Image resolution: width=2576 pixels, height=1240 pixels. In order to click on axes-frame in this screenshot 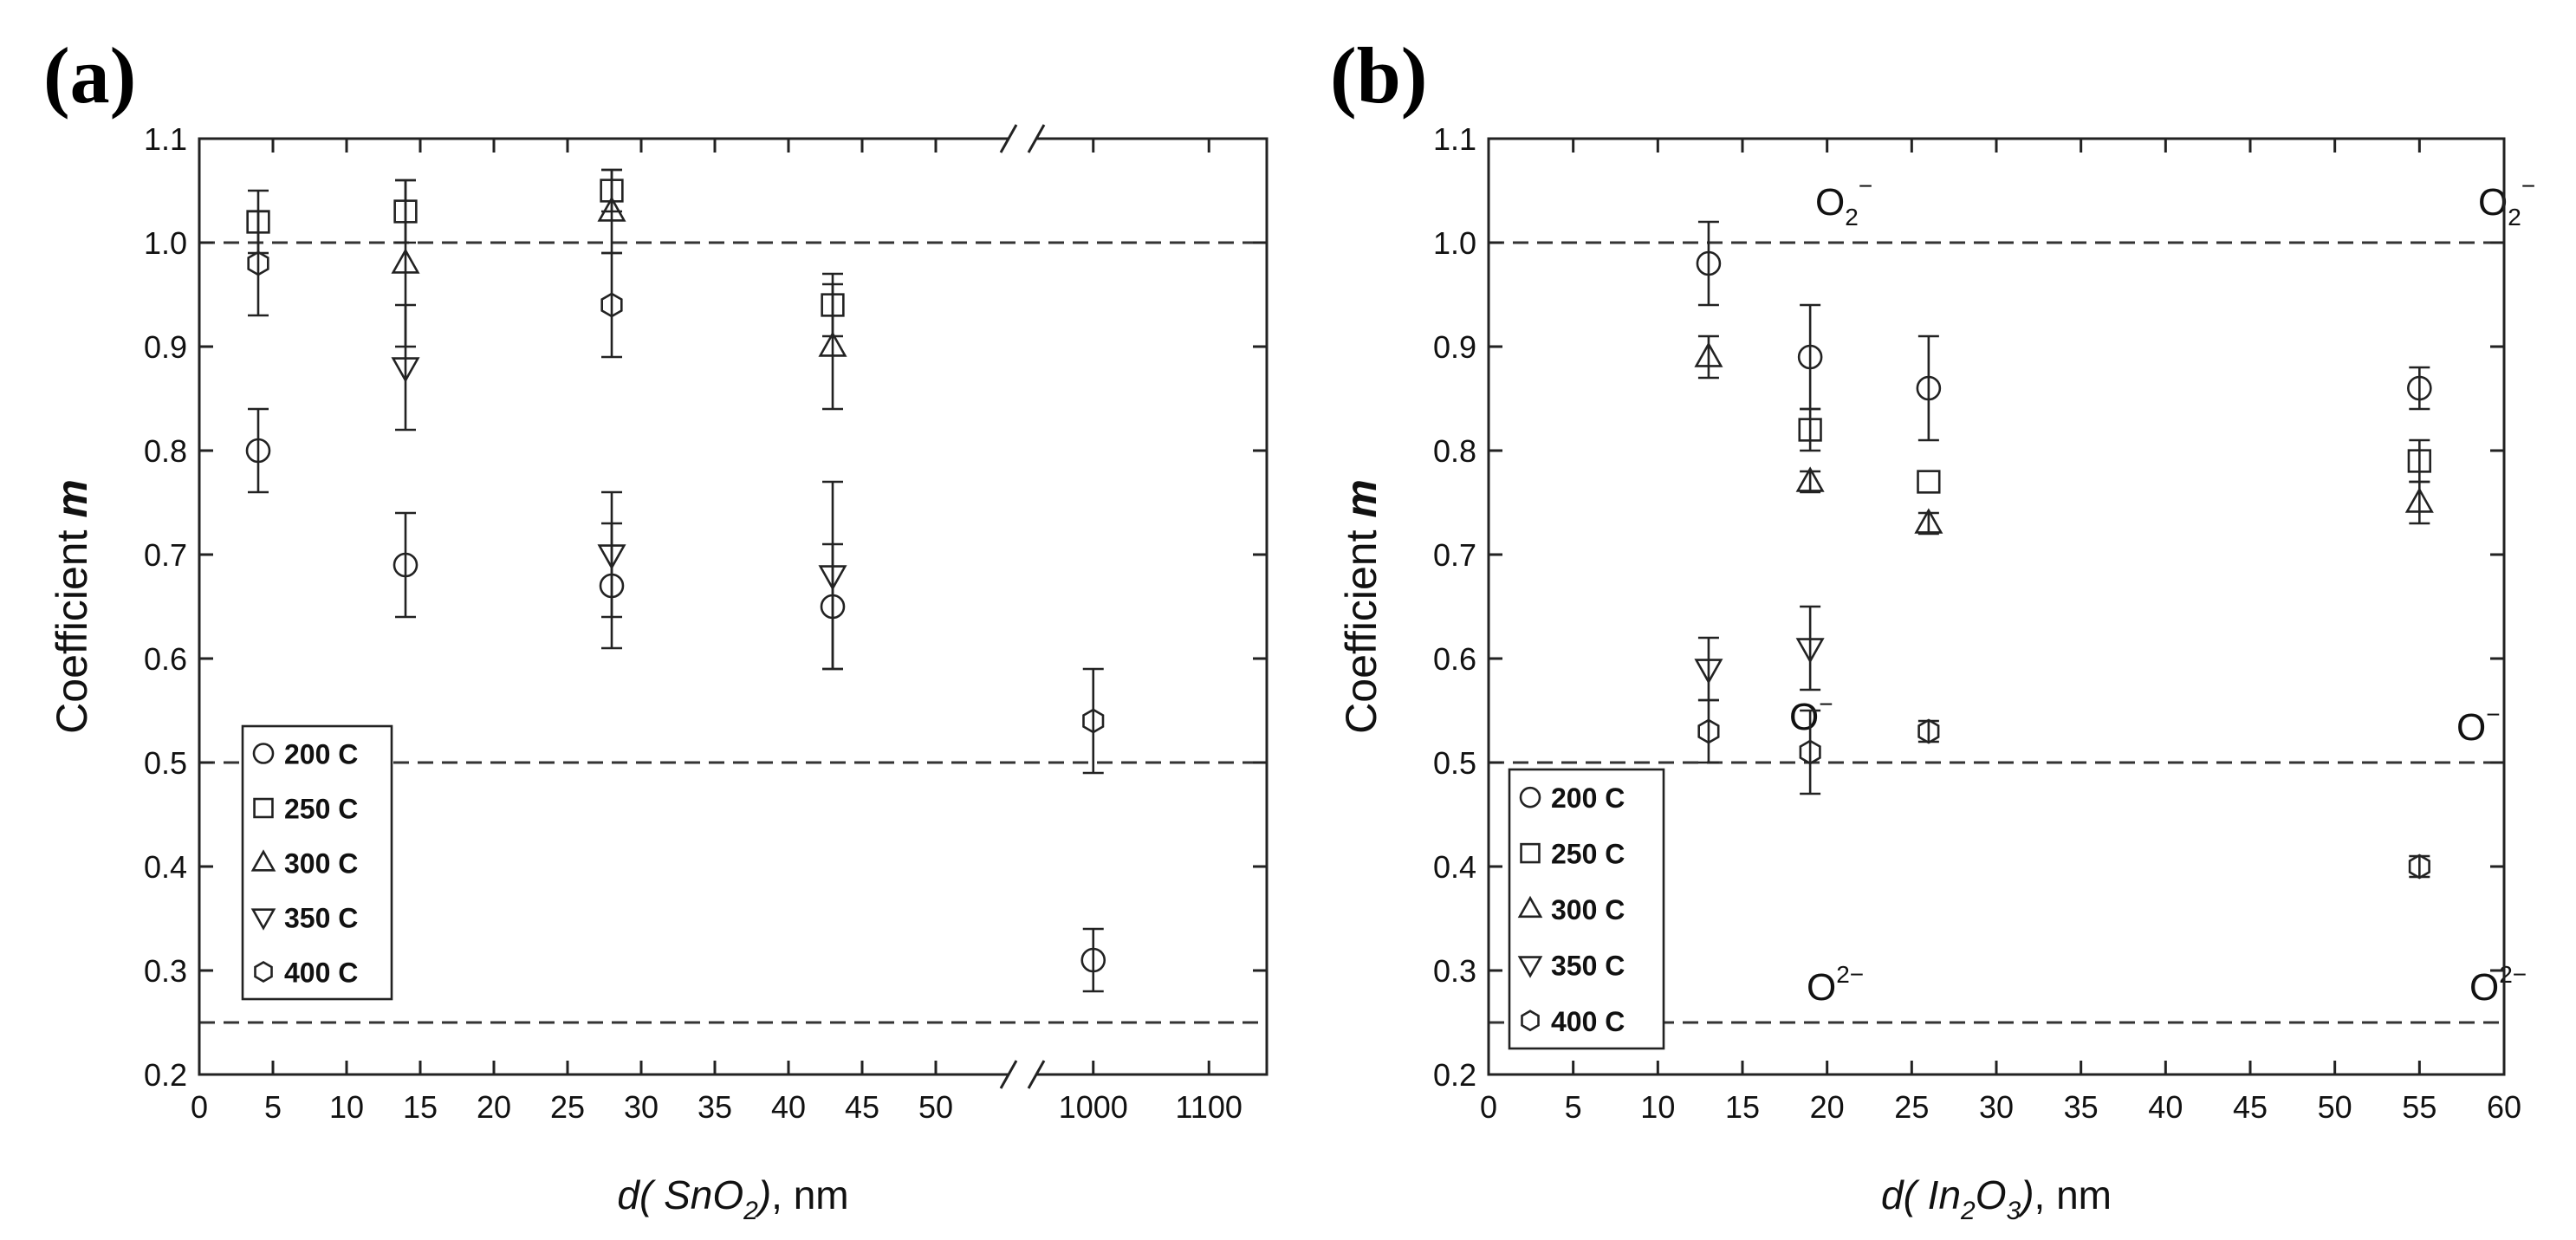, I will do `click(1152, 606)`.